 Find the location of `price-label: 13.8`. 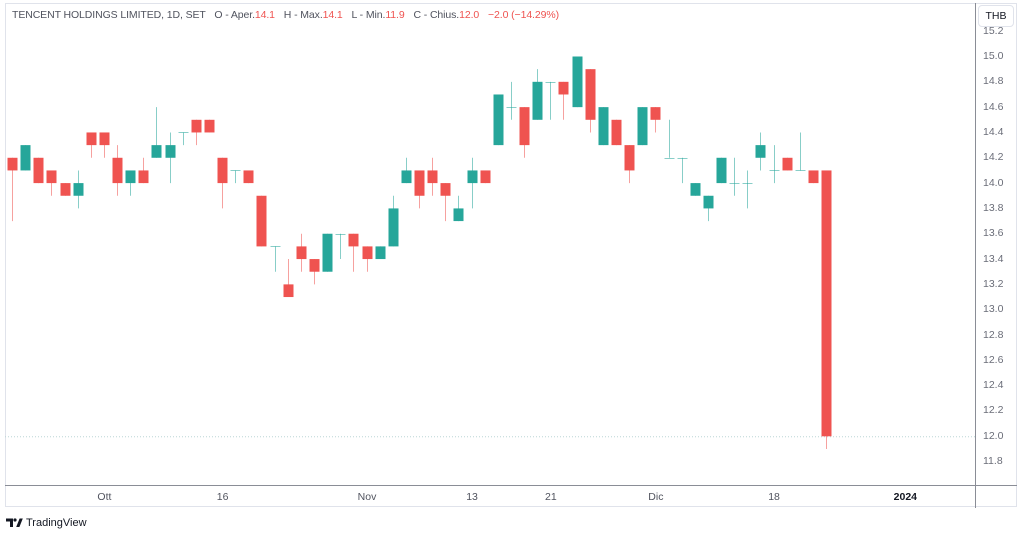

price-label: 13.8 is located at coordinates (993, 207).